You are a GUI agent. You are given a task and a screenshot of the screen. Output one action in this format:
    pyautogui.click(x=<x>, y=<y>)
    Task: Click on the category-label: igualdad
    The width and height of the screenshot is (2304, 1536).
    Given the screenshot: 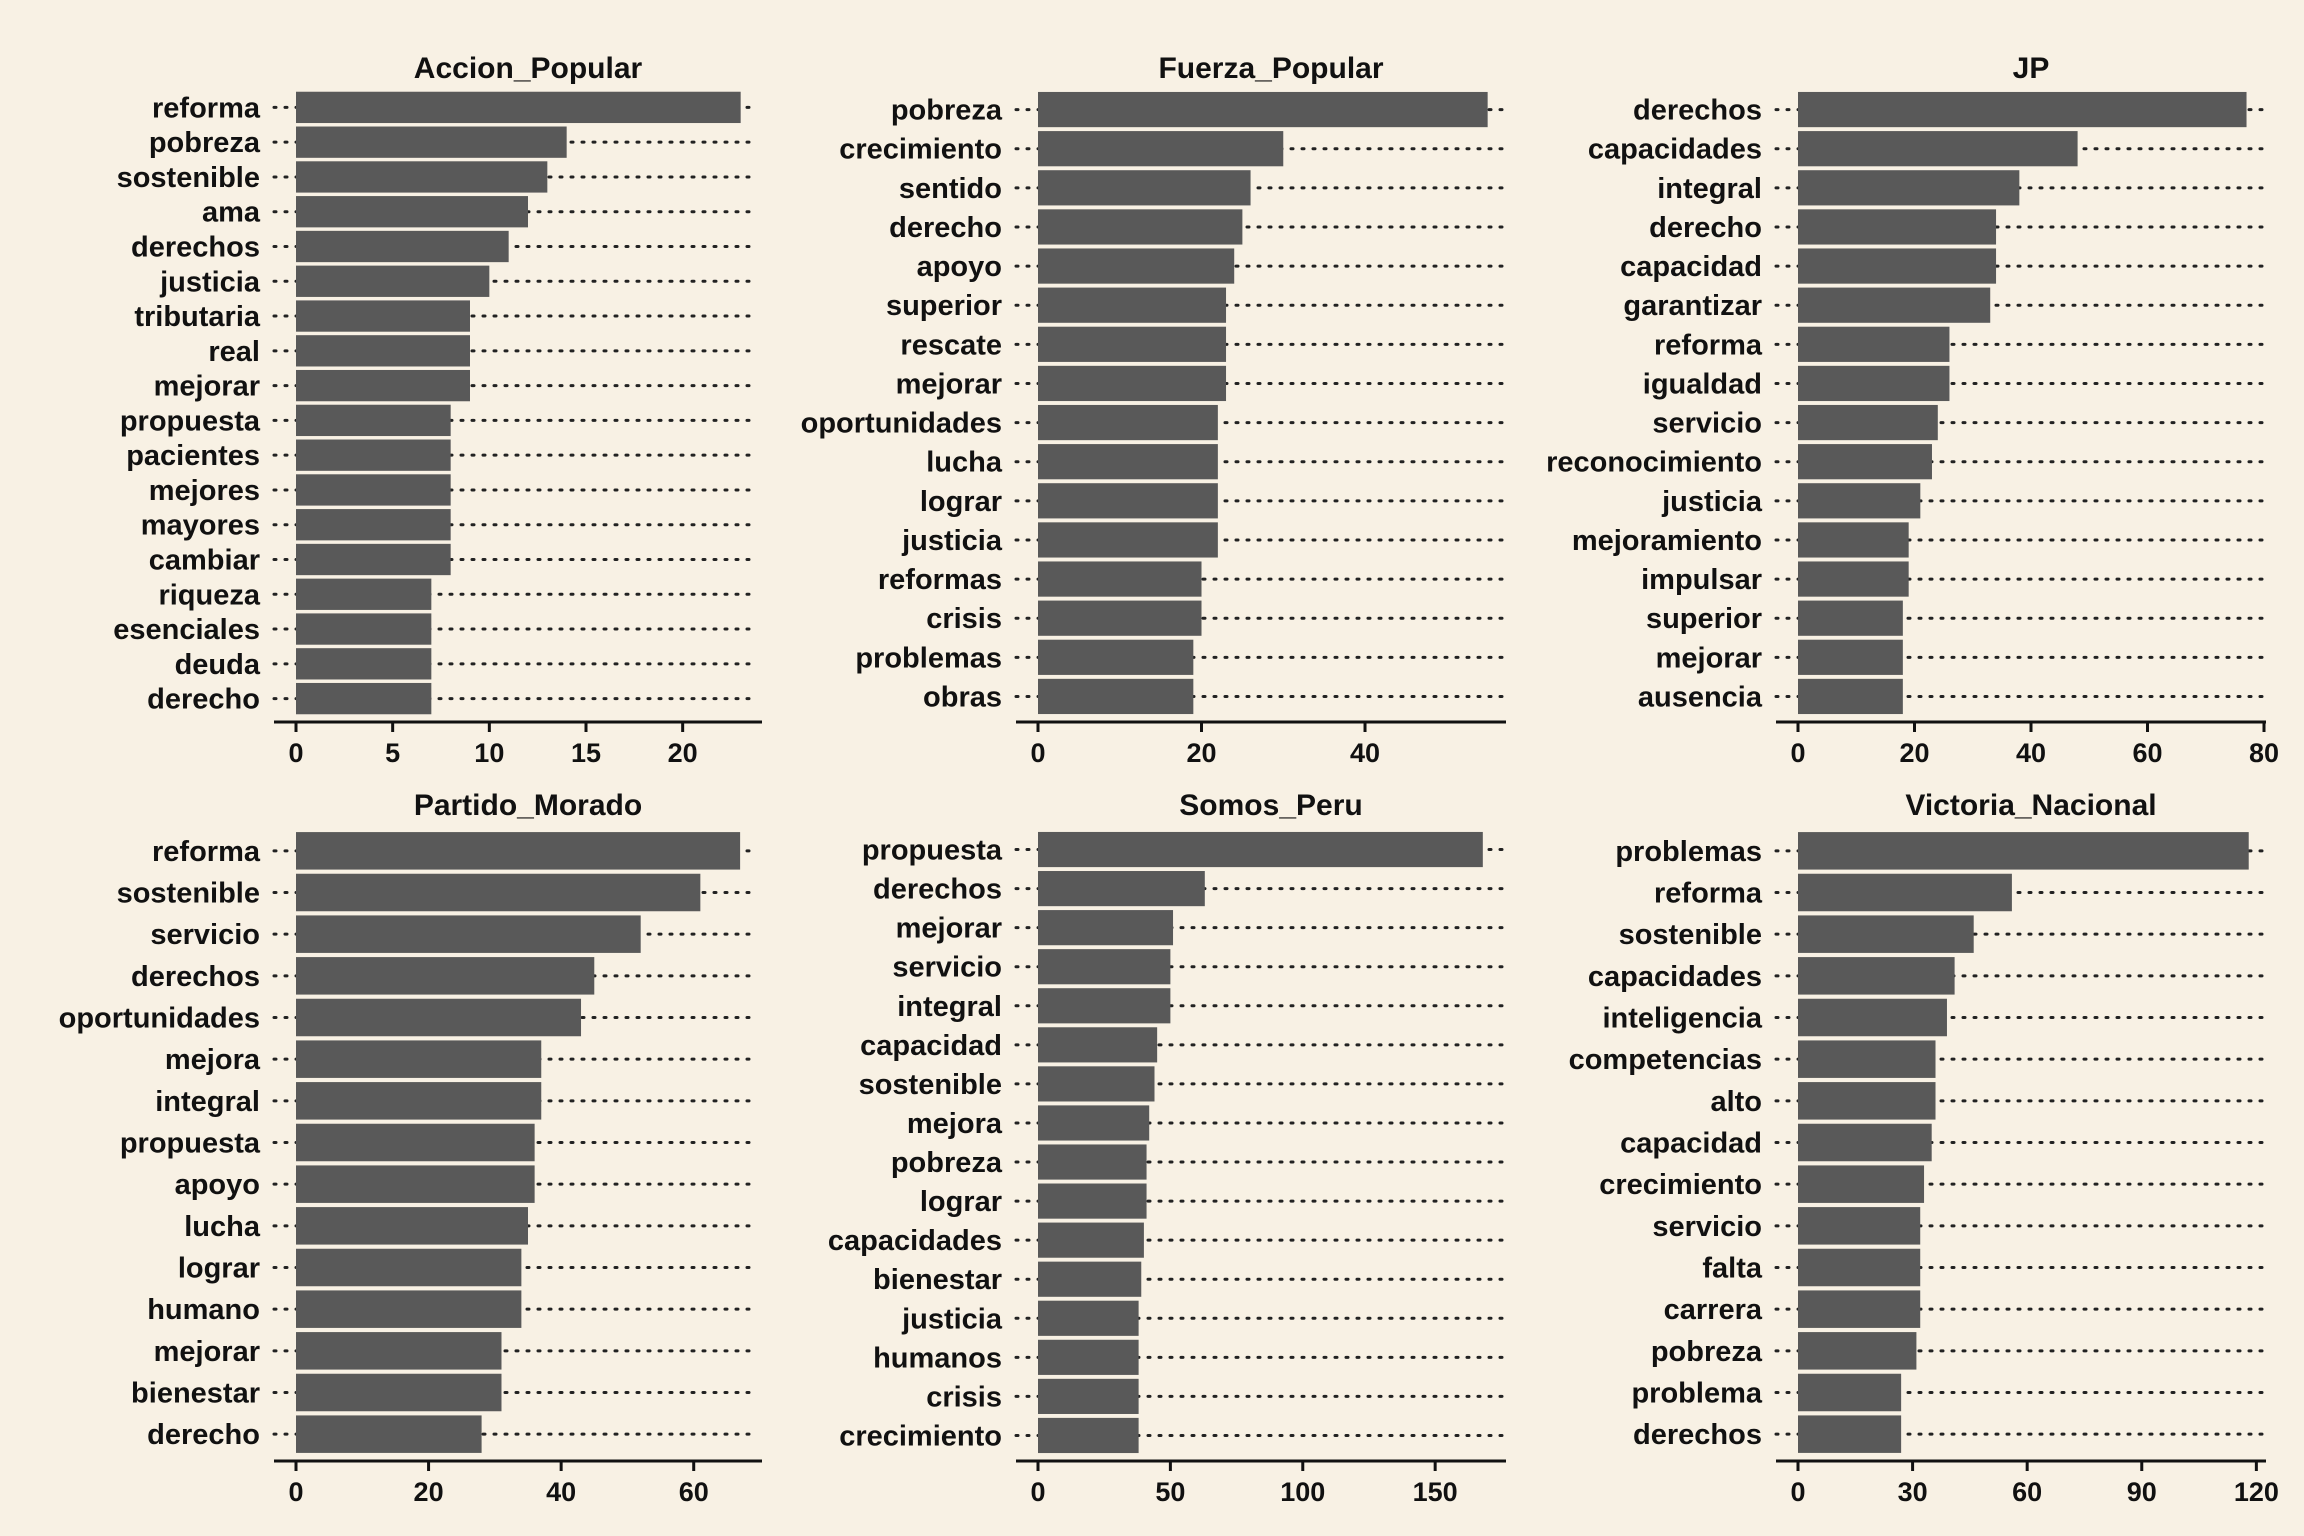 What is the action you would take?
    pyautogui.click(x=1702, y=384)
    